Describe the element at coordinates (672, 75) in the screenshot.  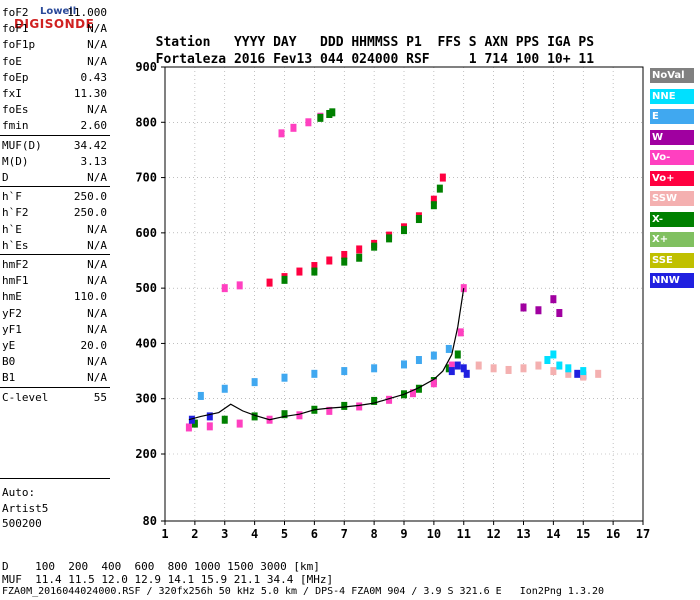
I see `legend-item: NoVal` at that location.